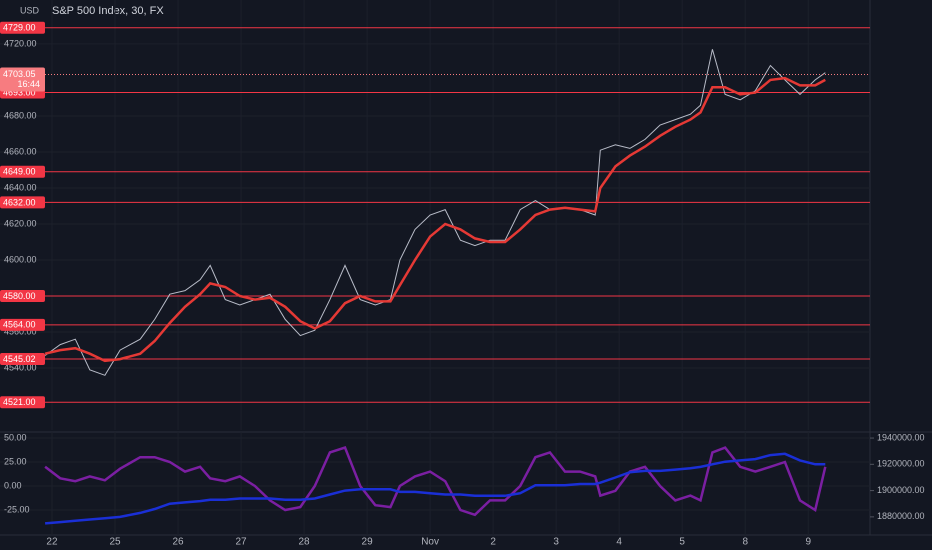 The image size is (932, 550). What do you see at coordinates (901, 490) in the screenshot?
I see `y2-tick-label: 1900000.00` at bounding box center [901, 490].